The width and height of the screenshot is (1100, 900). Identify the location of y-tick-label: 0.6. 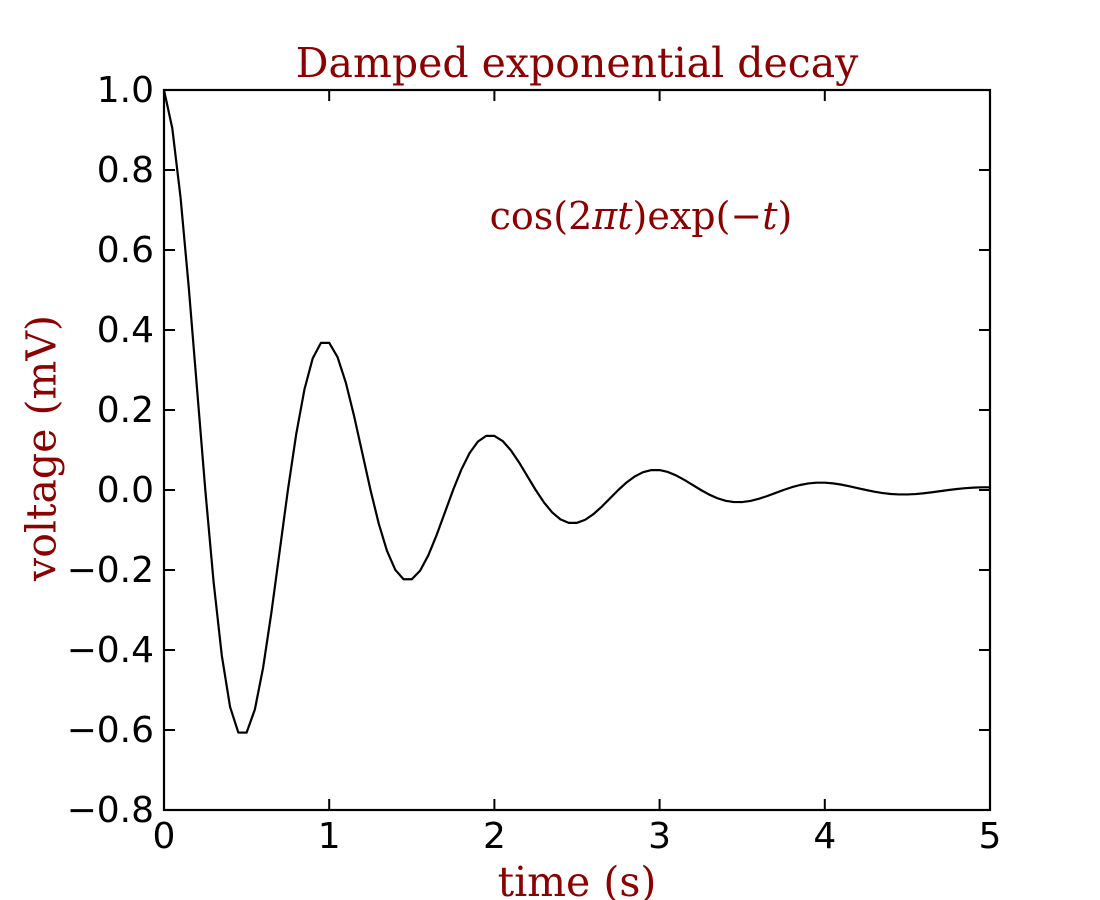
(125, 250).